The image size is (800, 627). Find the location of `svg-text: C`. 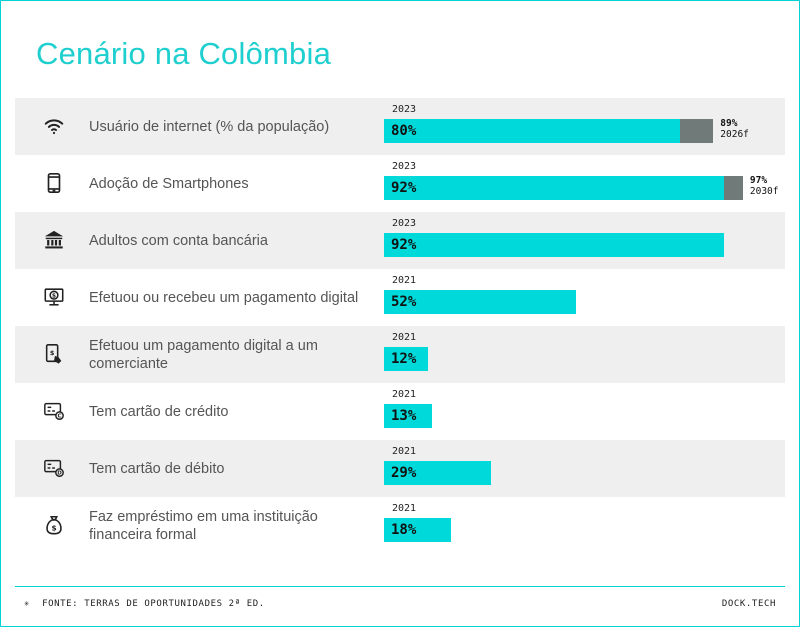

svg-text: C is located at coordinates (59, 417).